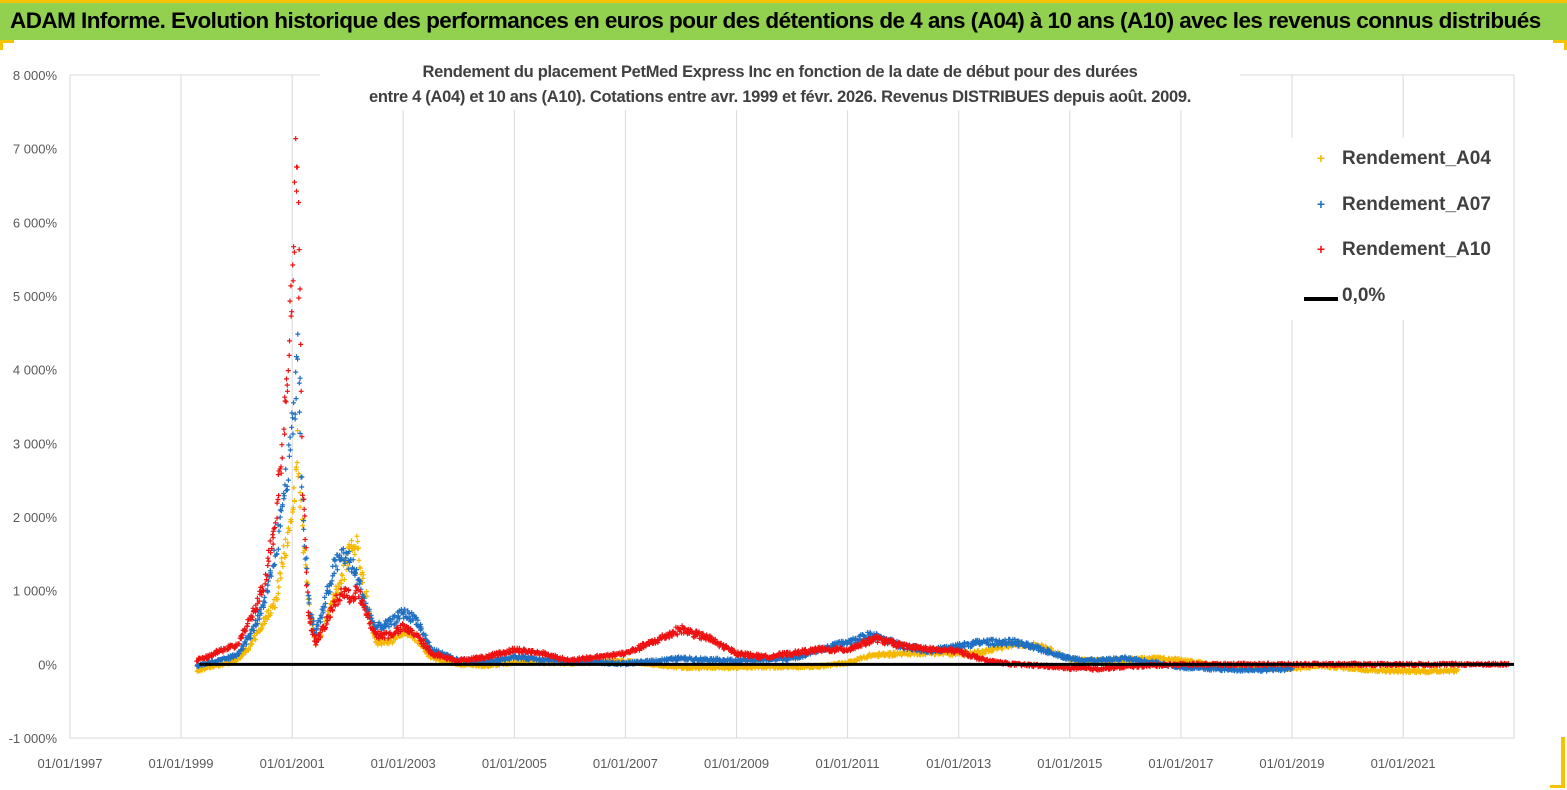 The height and width of the screenshot is (790, 1567). What do you see at coordinates (35, 443) in the screenshot?
I see `y-tick-label: 3 000%` at bounding box center [35, 443].